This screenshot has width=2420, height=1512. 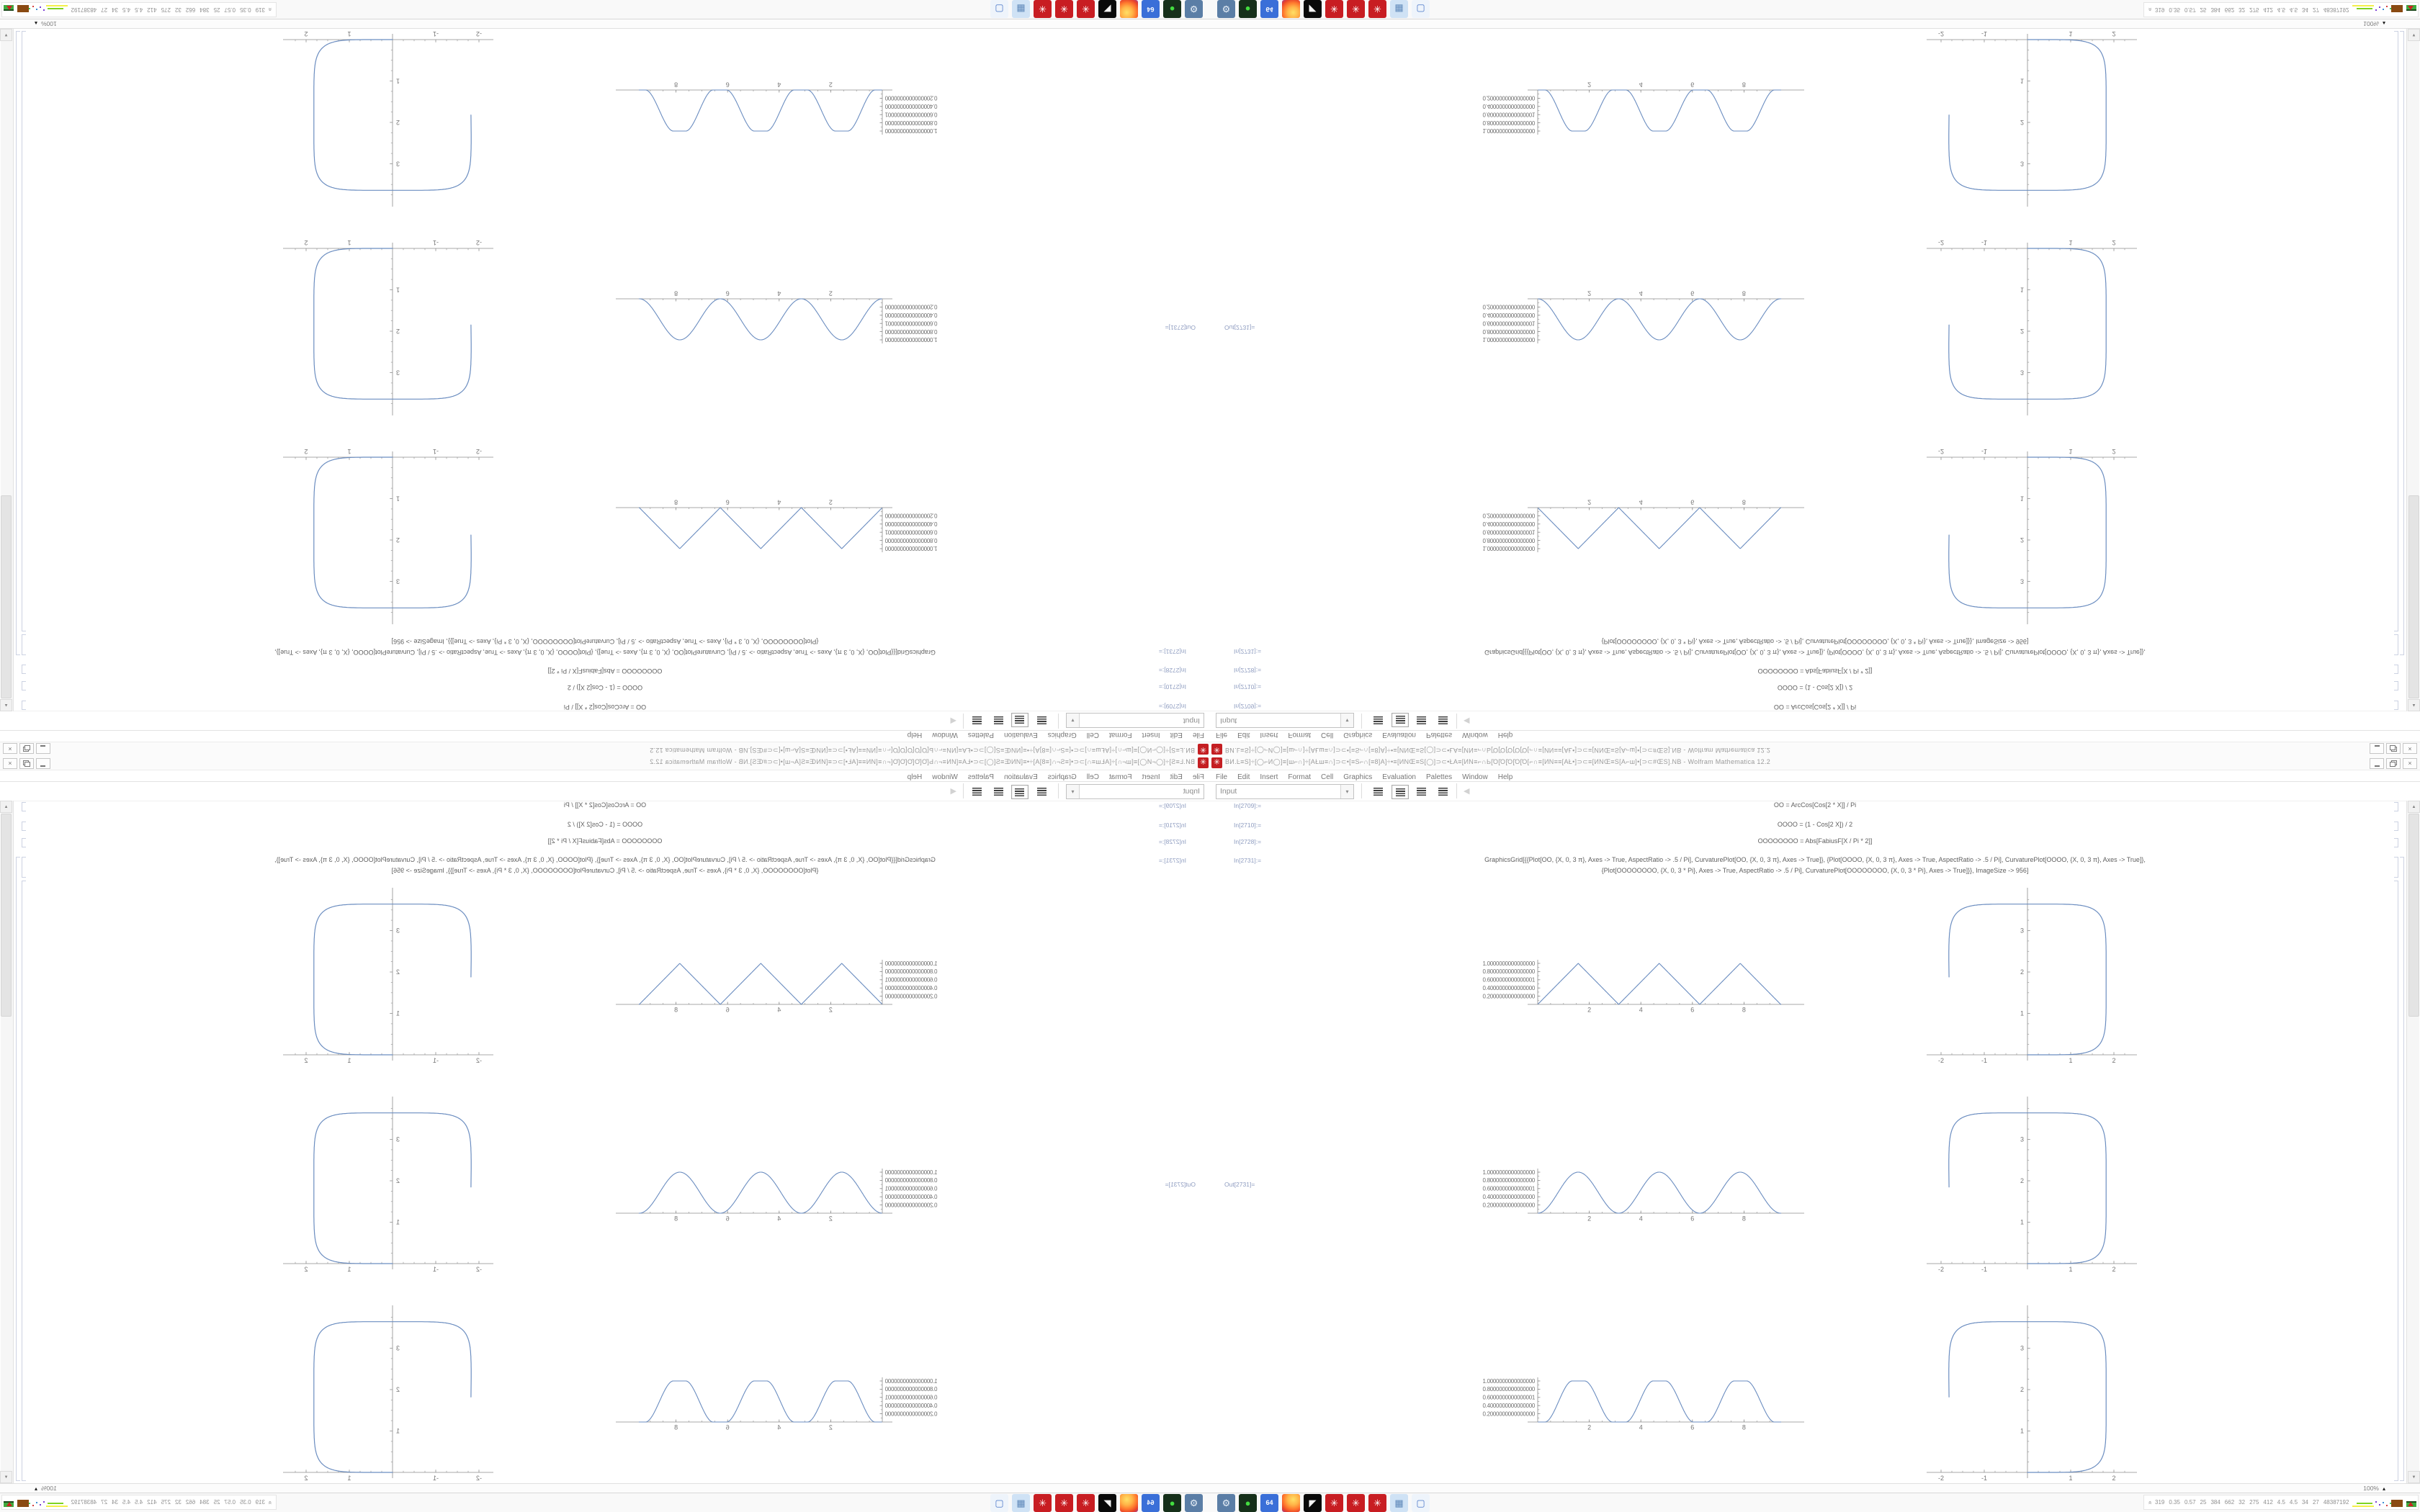 What do you see at coordinates (2410, 748) in the screenshot?
I see `close-button: ×` at bounding box center [2410, 748].